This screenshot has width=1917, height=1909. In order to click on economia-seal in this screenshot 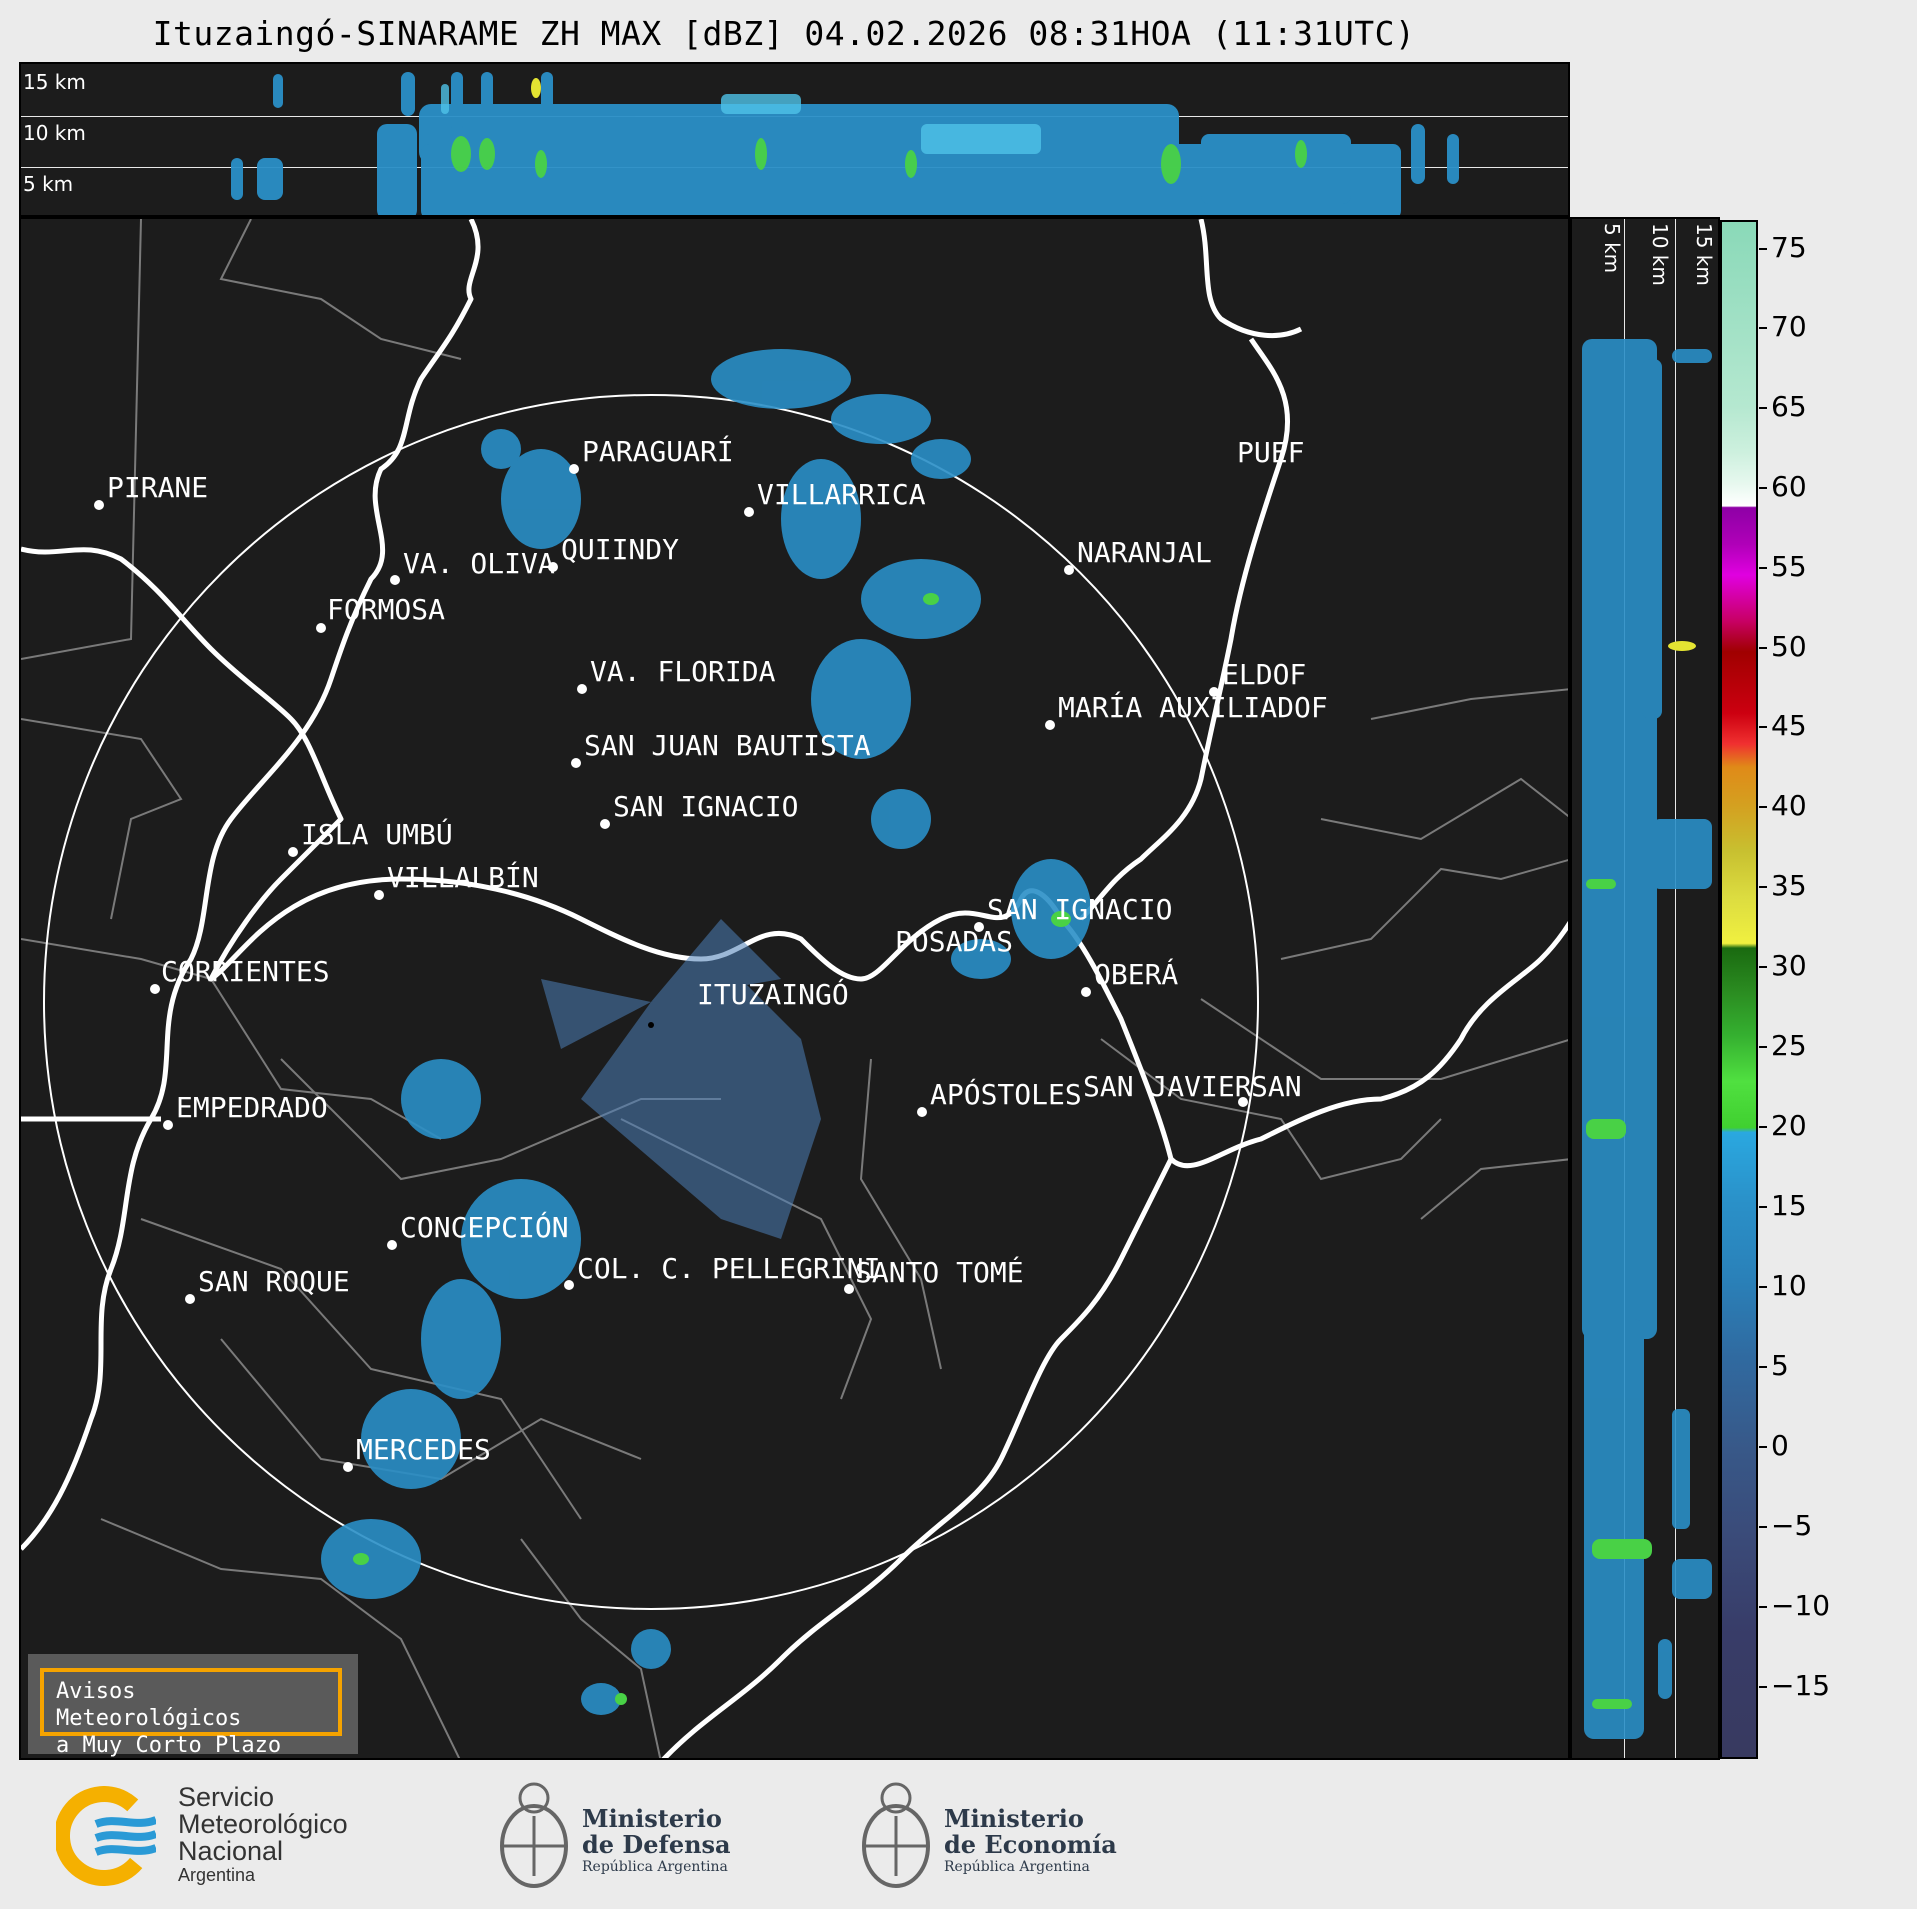, I will do `click(896, 1835)`.